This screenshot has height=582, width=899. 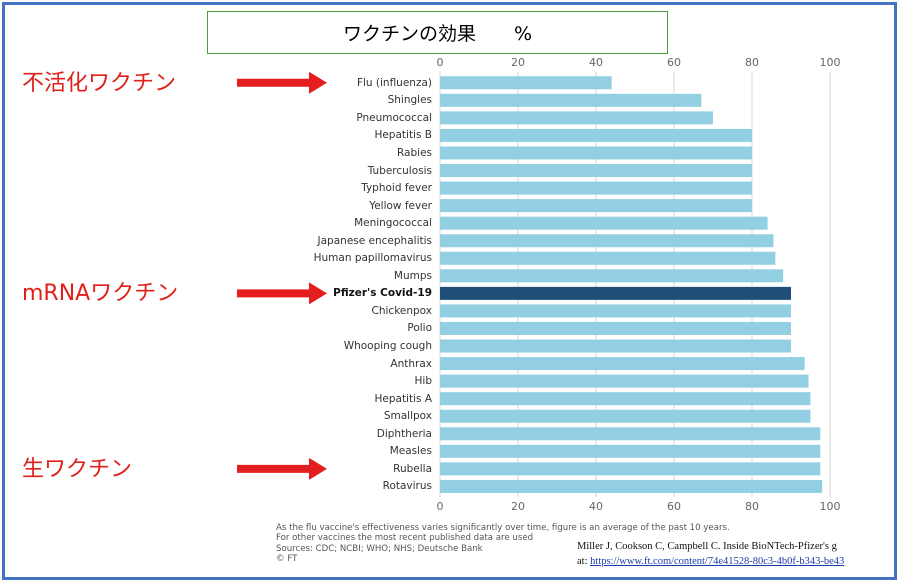 I want to click on bottom-tick-label: 80, so click(x=752, y=506).